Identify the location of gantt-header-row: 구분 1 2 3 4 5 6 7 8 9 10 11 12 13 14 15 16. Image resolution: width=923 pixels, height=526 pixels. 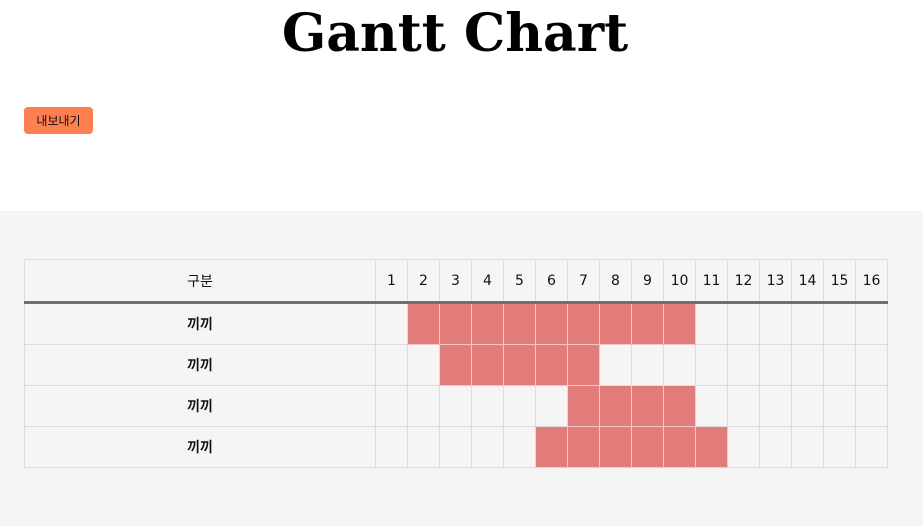
(456, 281).